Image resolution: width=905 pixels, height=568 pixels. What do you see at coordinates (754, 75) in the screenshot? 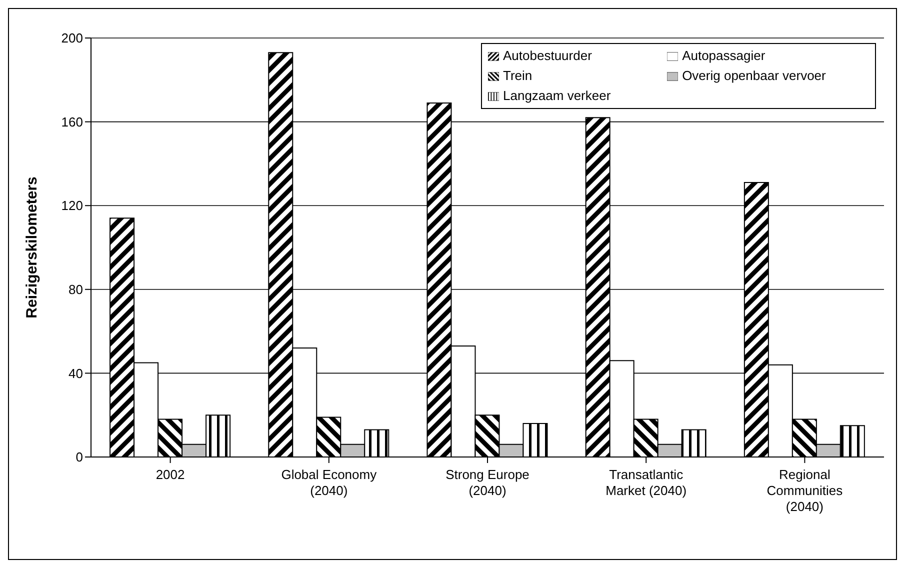
I see `legend-label: Overig openbaar vervoer` at bounding box center [754, 75].